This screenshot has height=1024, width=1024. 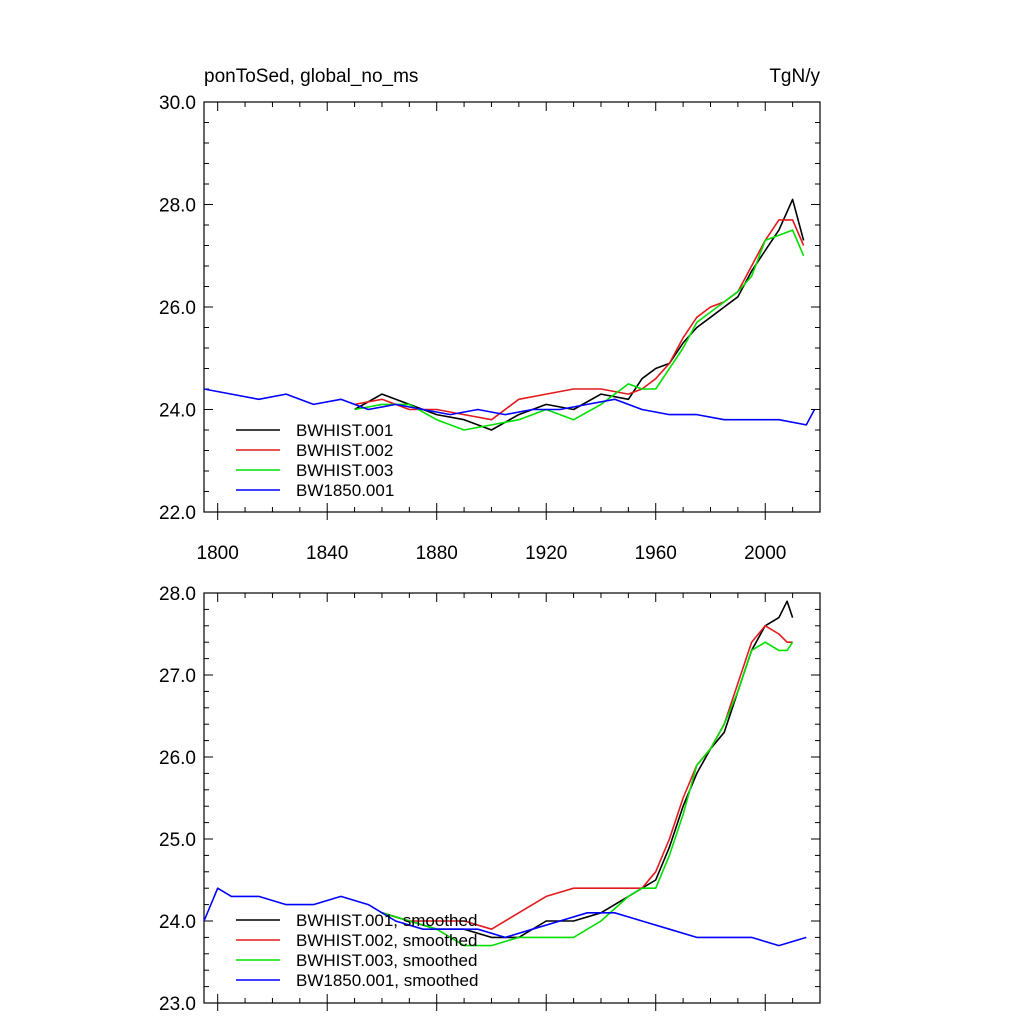 What do you see at coordinates (344, 470) in the screenshot?
I see `legend-label: BWHIST.003` at bounding box center [344, 470].